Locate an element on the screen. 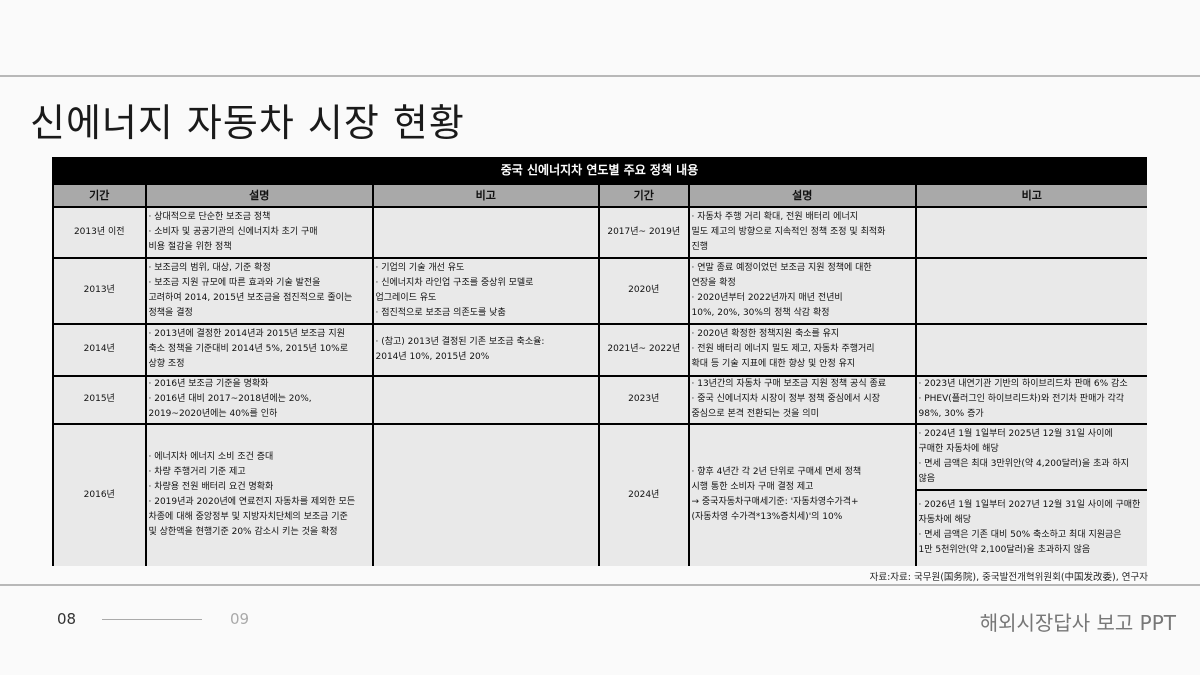 This screenshot has height=675, width=1200. cell-text-line: 축소 정책을 기준대비 2014년 5%, 2015년 10%로 is located at coordinates (248, 349).